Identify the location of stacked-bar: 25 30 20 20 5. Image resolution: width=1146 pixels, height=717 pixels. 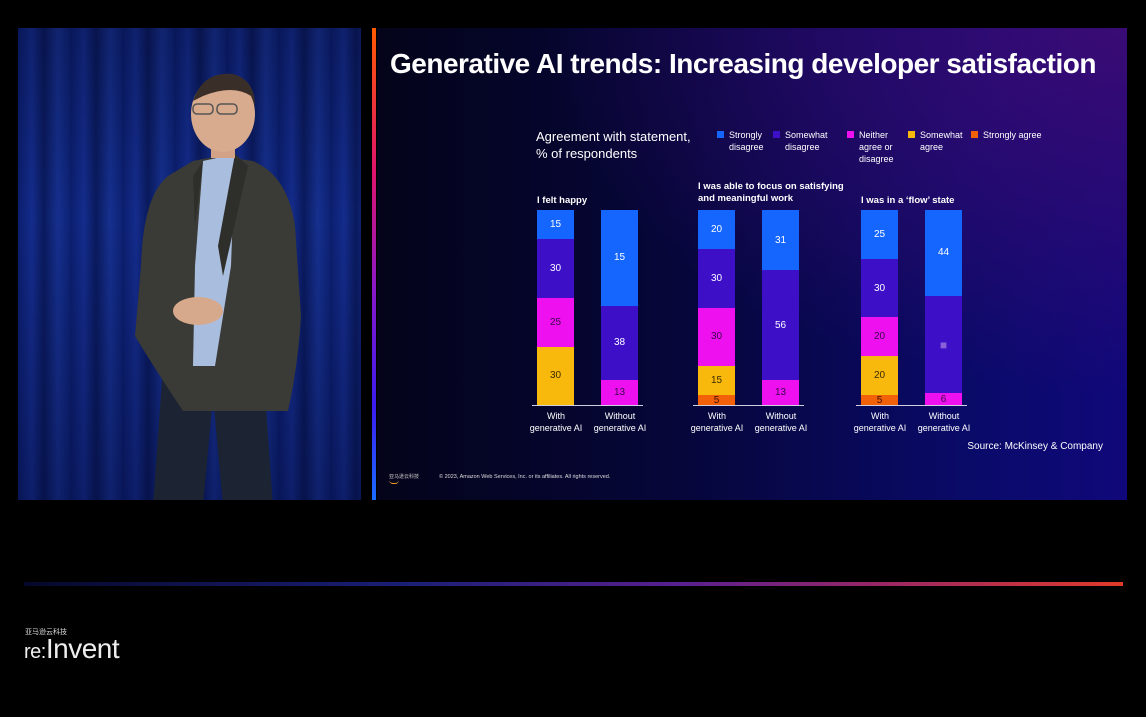
(879, 308).